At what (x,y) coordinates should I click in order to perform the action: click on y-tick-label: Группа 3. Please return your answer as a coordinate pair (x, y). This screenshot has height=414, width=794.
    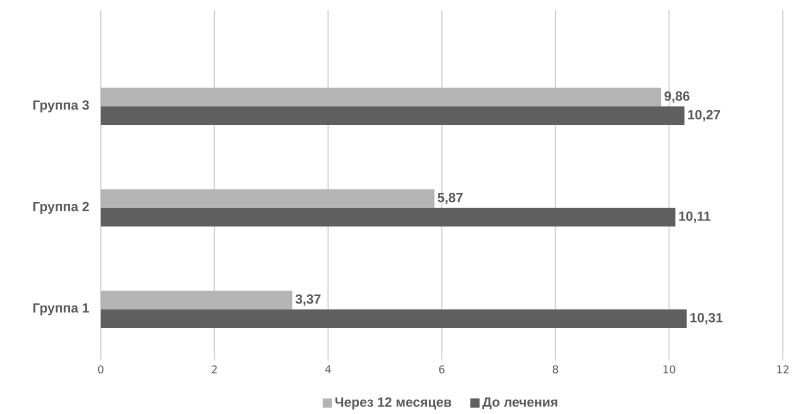
    Looking at the image, I should click on (61, 106).